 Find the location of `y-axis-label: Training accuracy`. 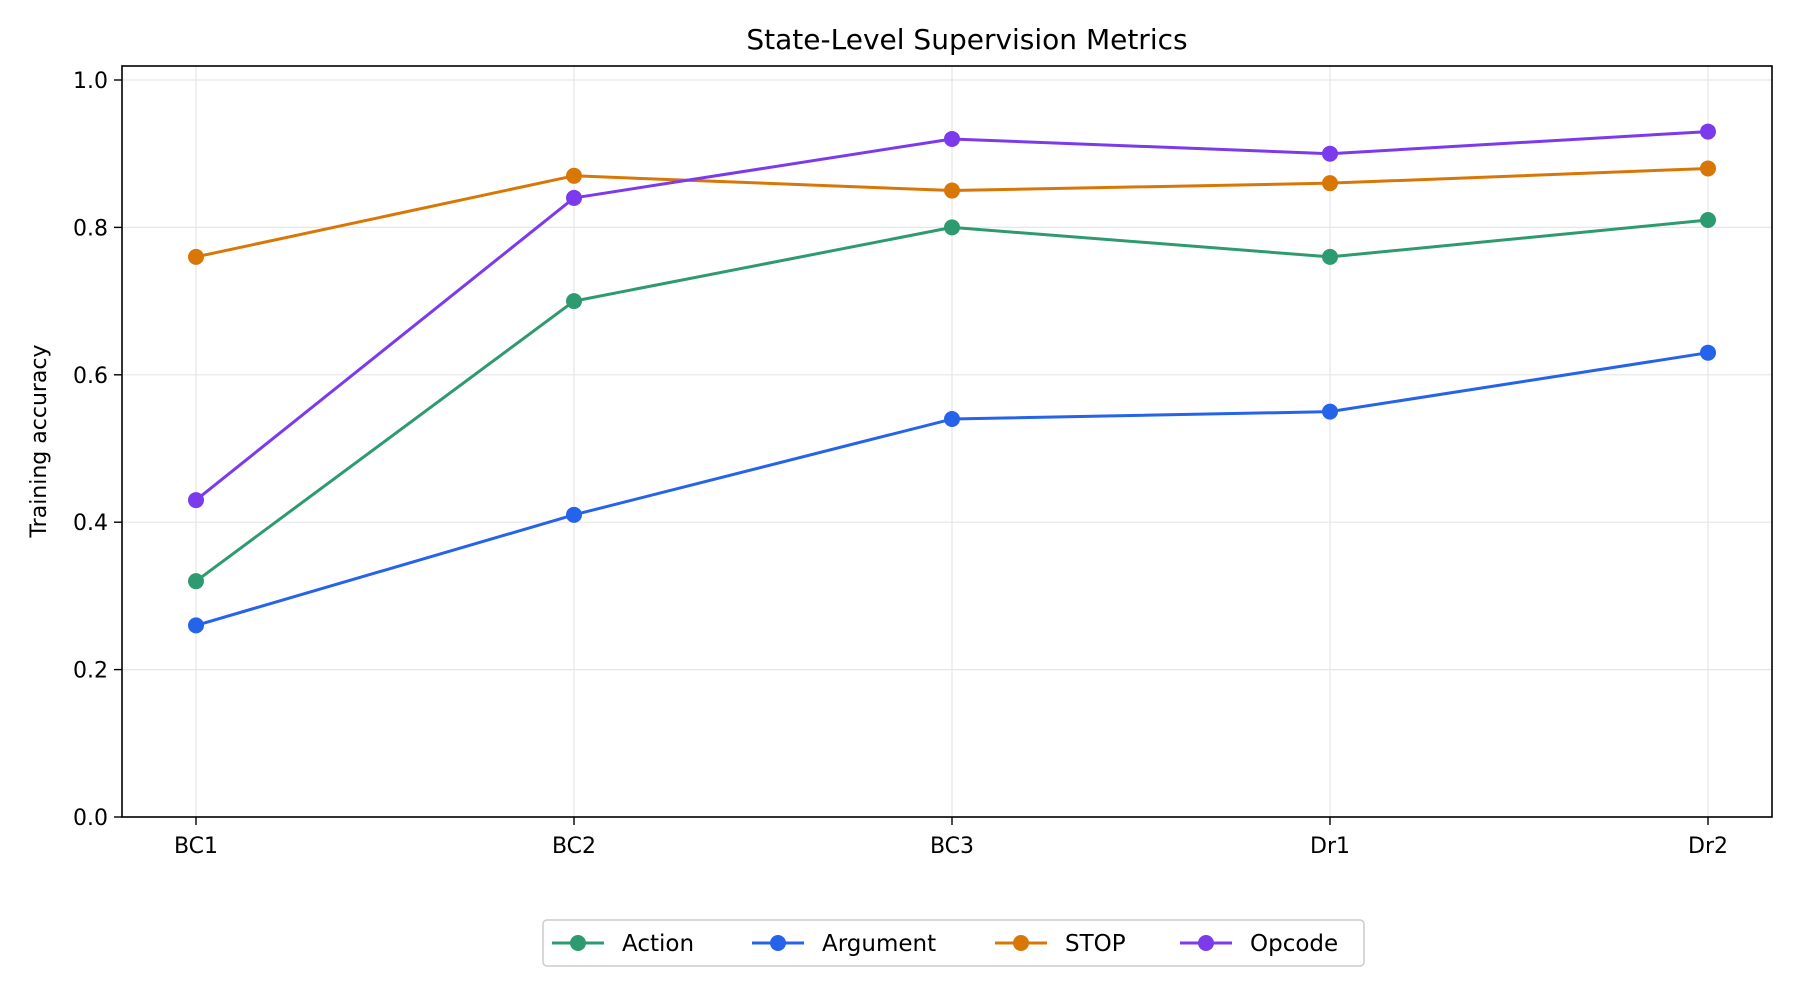

y-axis-label: Training accuracy is located at coordinates (39, 441).